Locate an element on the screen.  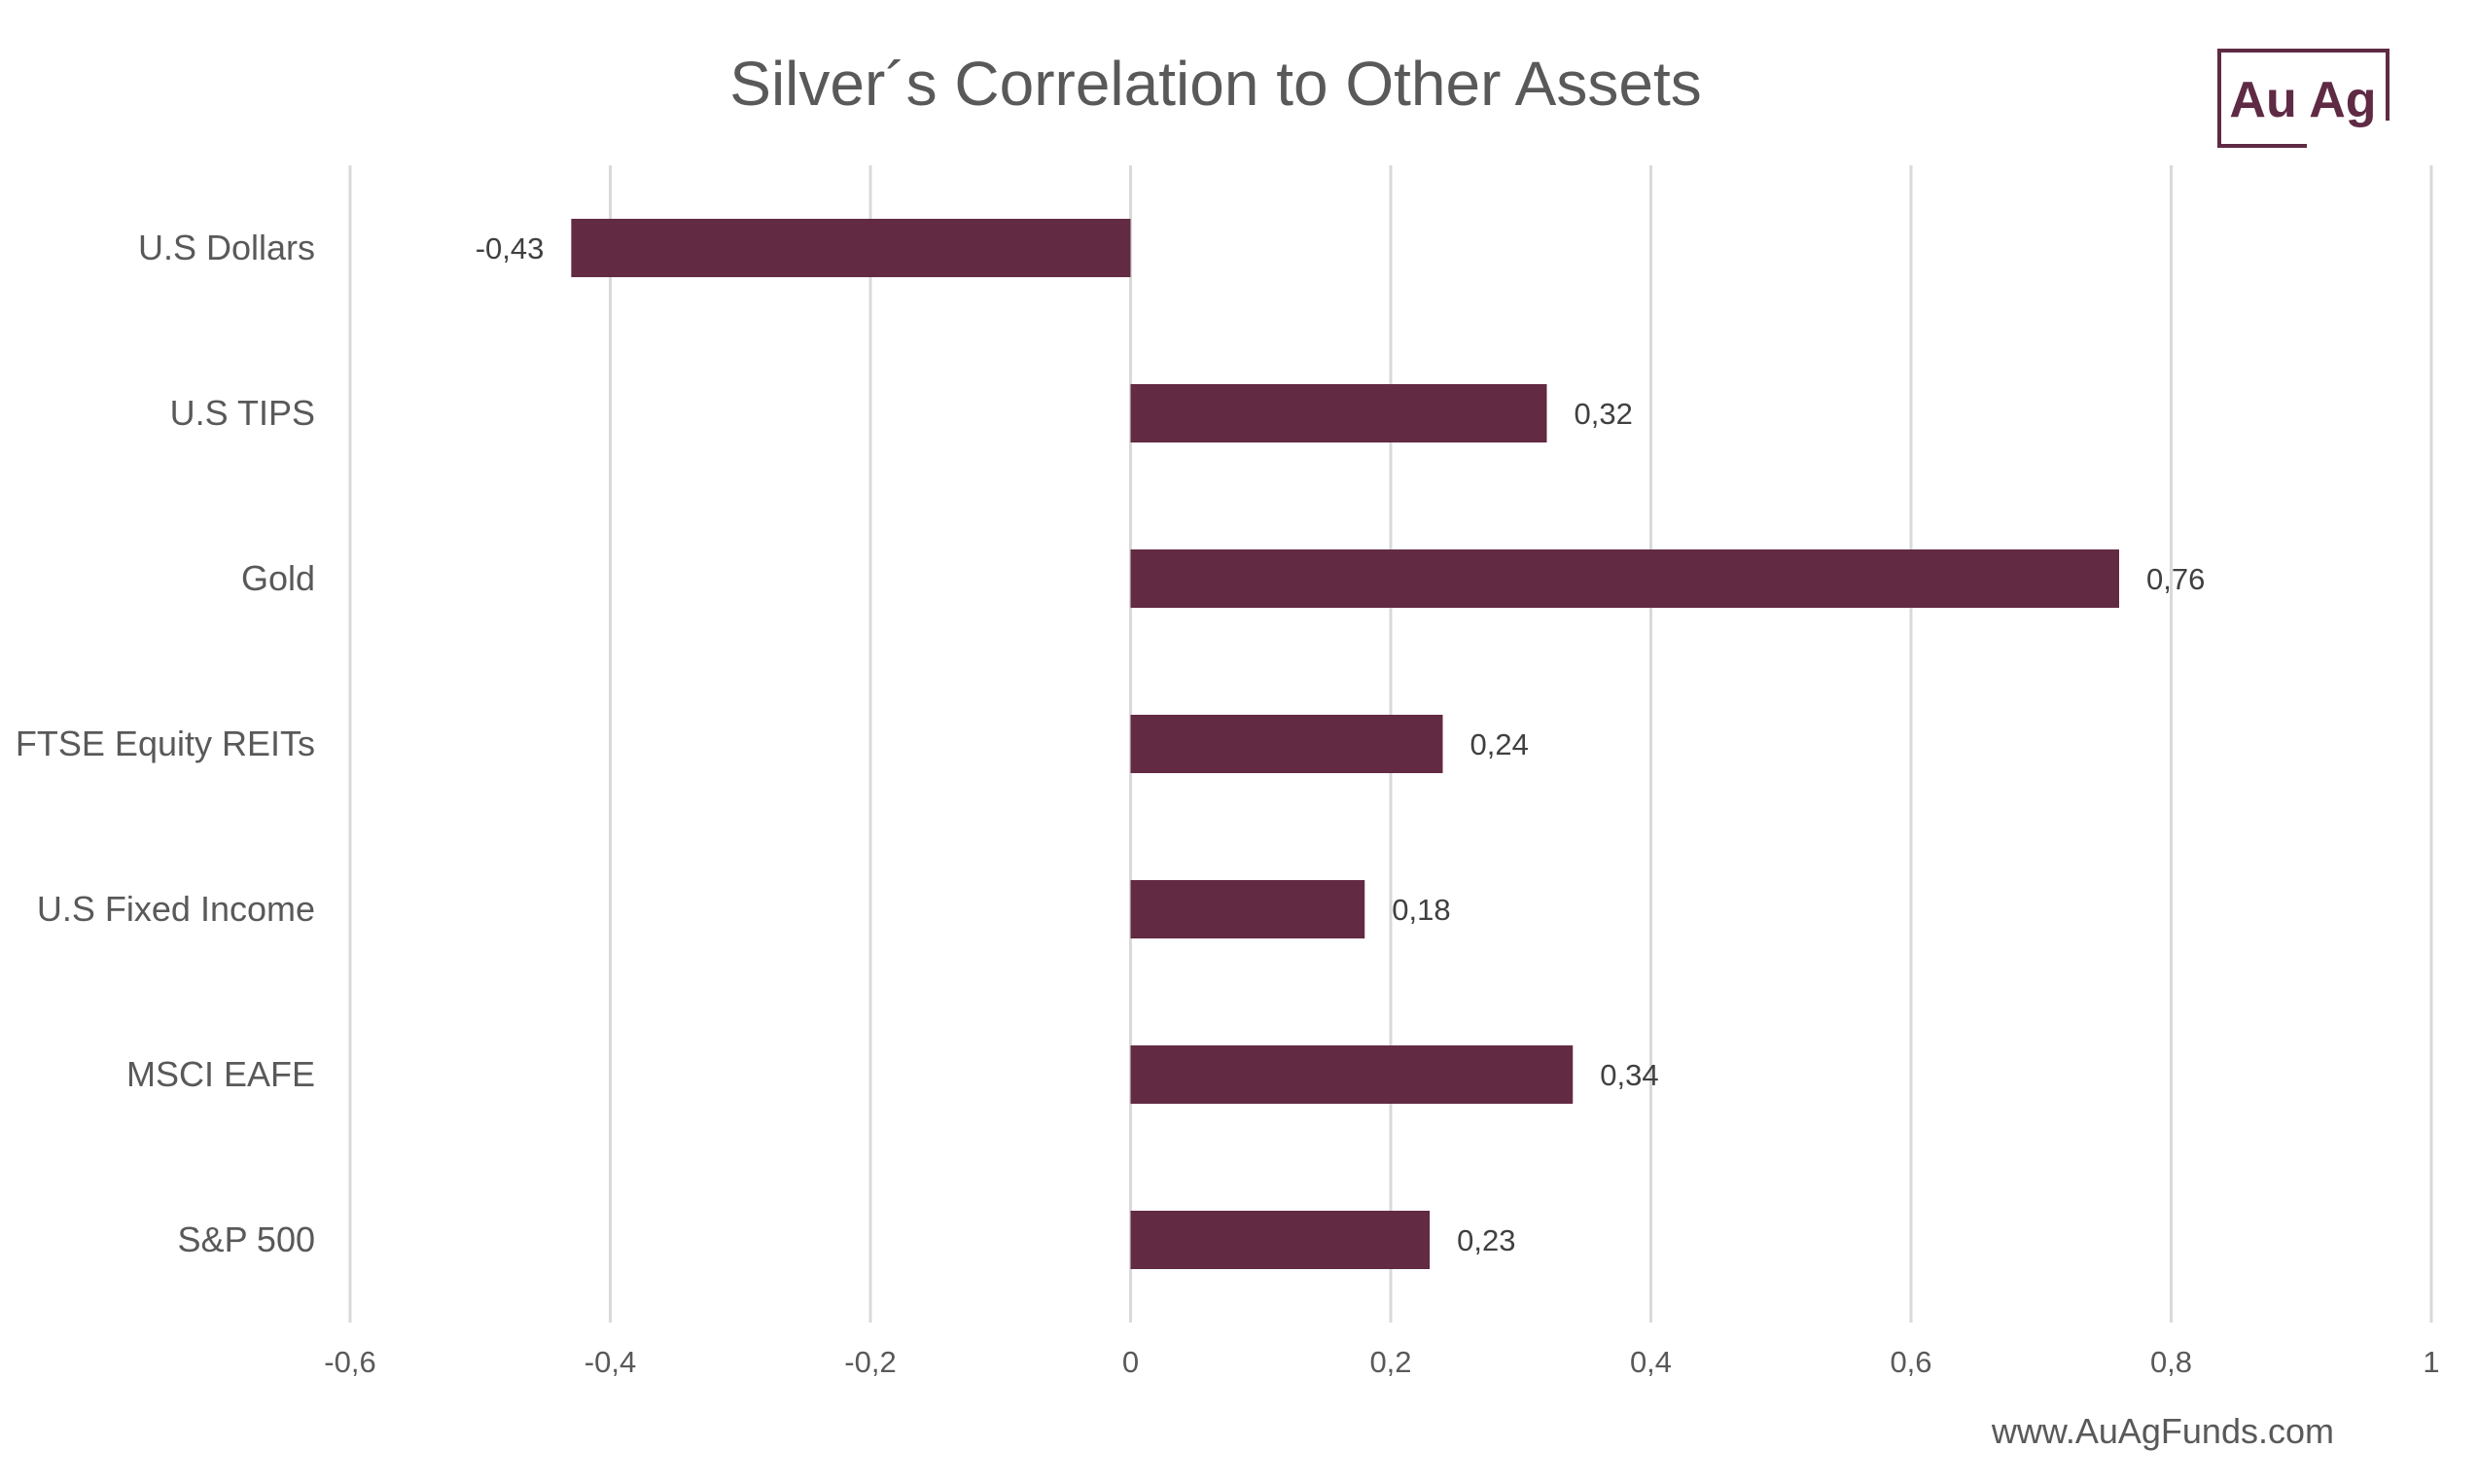
data-label: -0,43 is located at coordinates (510, 248).